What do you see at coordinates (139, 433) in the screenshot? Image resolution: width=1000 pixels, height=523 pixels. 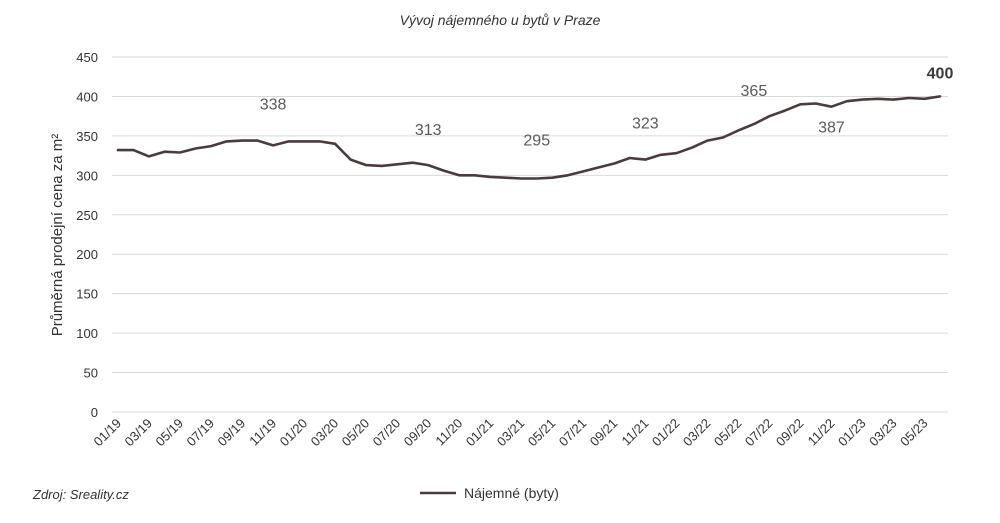 I see `x-tick-label: 03/19` at bounding box center [139, 433].